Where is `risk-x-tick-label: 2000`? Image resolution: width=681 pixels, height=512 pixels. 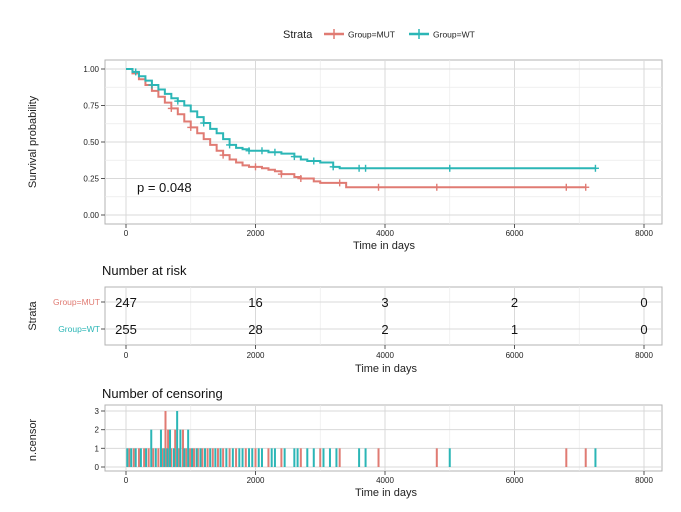 risk-x-tick-label: 2000 is located at coordinates (256, 355).